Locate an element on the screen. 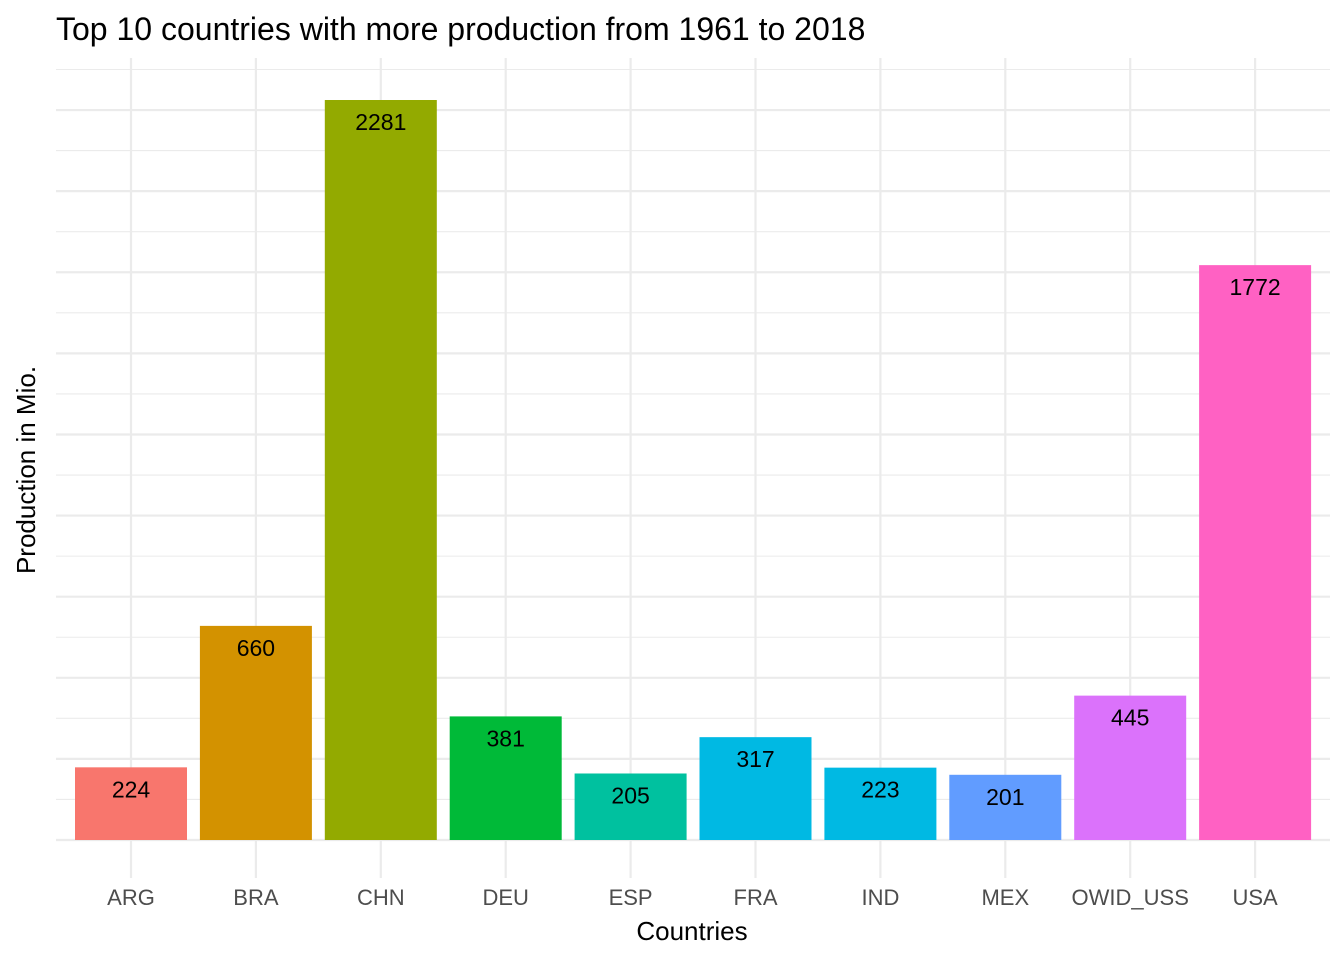  x-tick-label: USA is located at coordinates (1255, 897).